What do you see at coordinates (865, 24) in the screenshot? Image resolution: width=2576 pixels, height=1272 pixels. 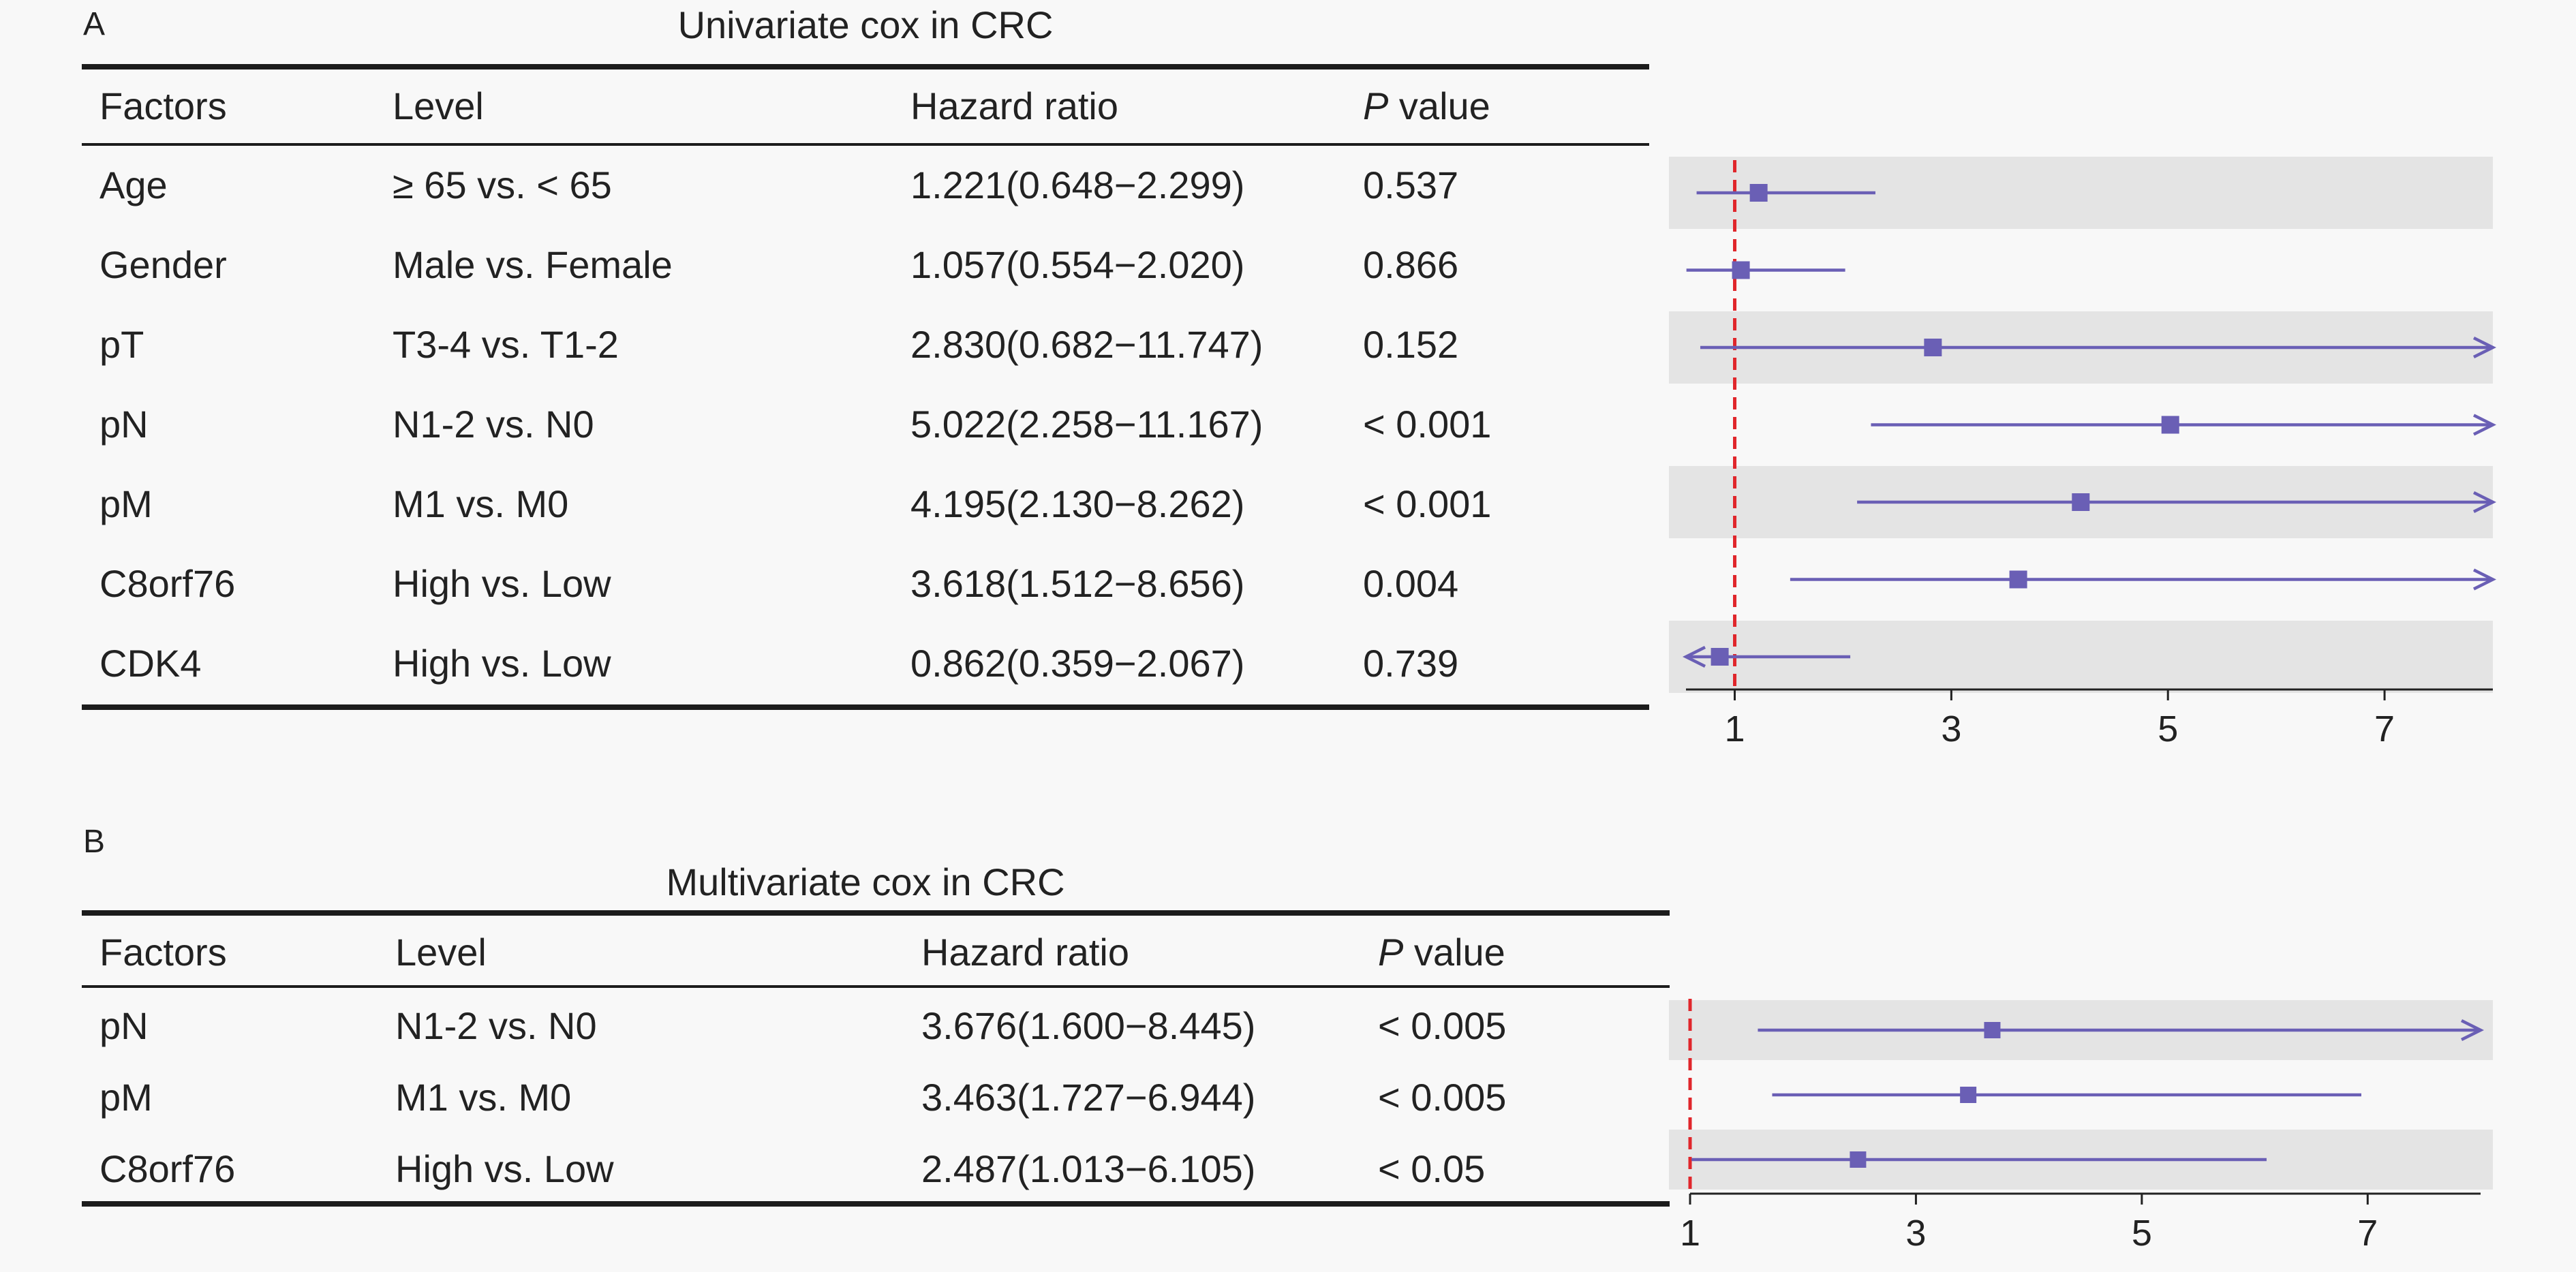 I see `panel-a-title: Univariate cox in CRC` at bounding box center [865, 24].